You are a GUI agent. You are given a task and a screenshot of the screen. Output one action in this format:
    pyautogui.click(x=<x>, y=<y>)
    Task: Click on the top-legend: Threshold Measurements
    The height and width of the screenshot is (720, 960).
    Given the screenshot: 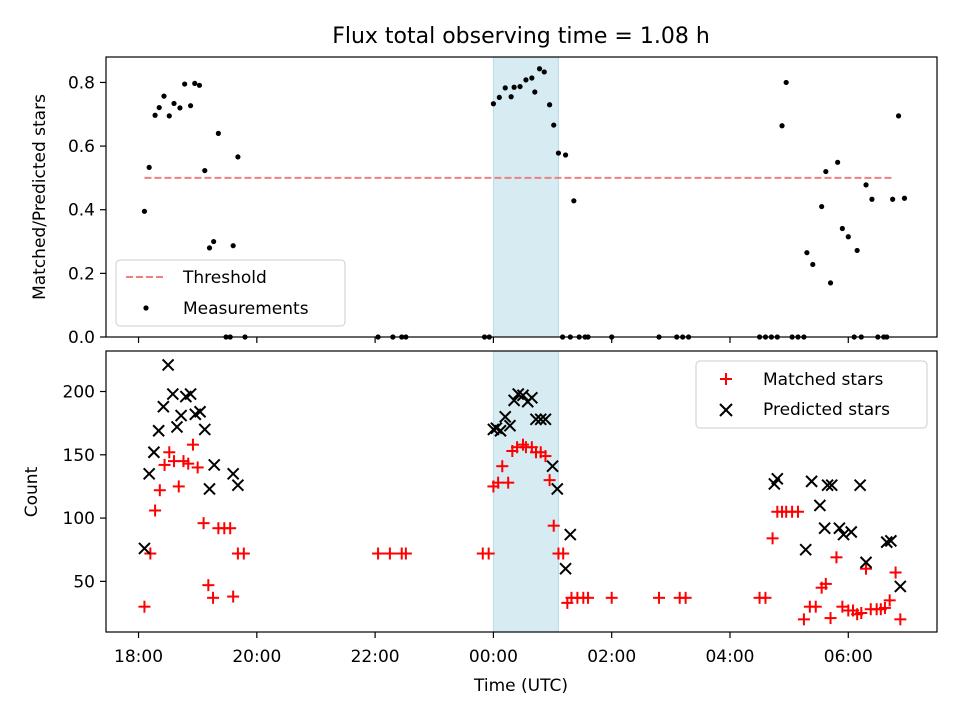 What is the action you would take?
    pyautogui.click(x=230, y=293)
    